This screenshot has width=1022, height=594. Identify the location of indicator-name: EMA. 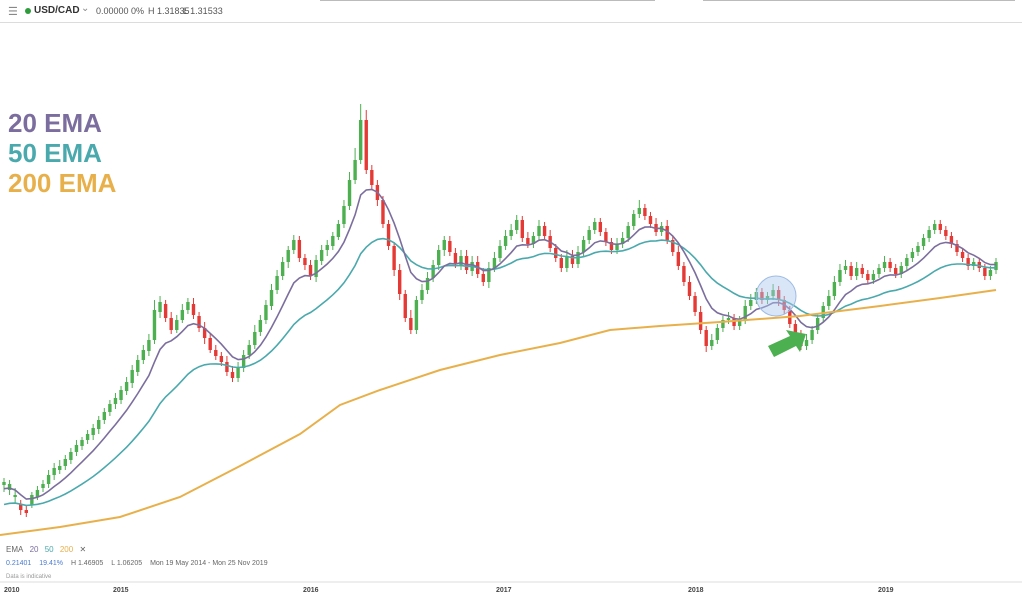
(15, 549).